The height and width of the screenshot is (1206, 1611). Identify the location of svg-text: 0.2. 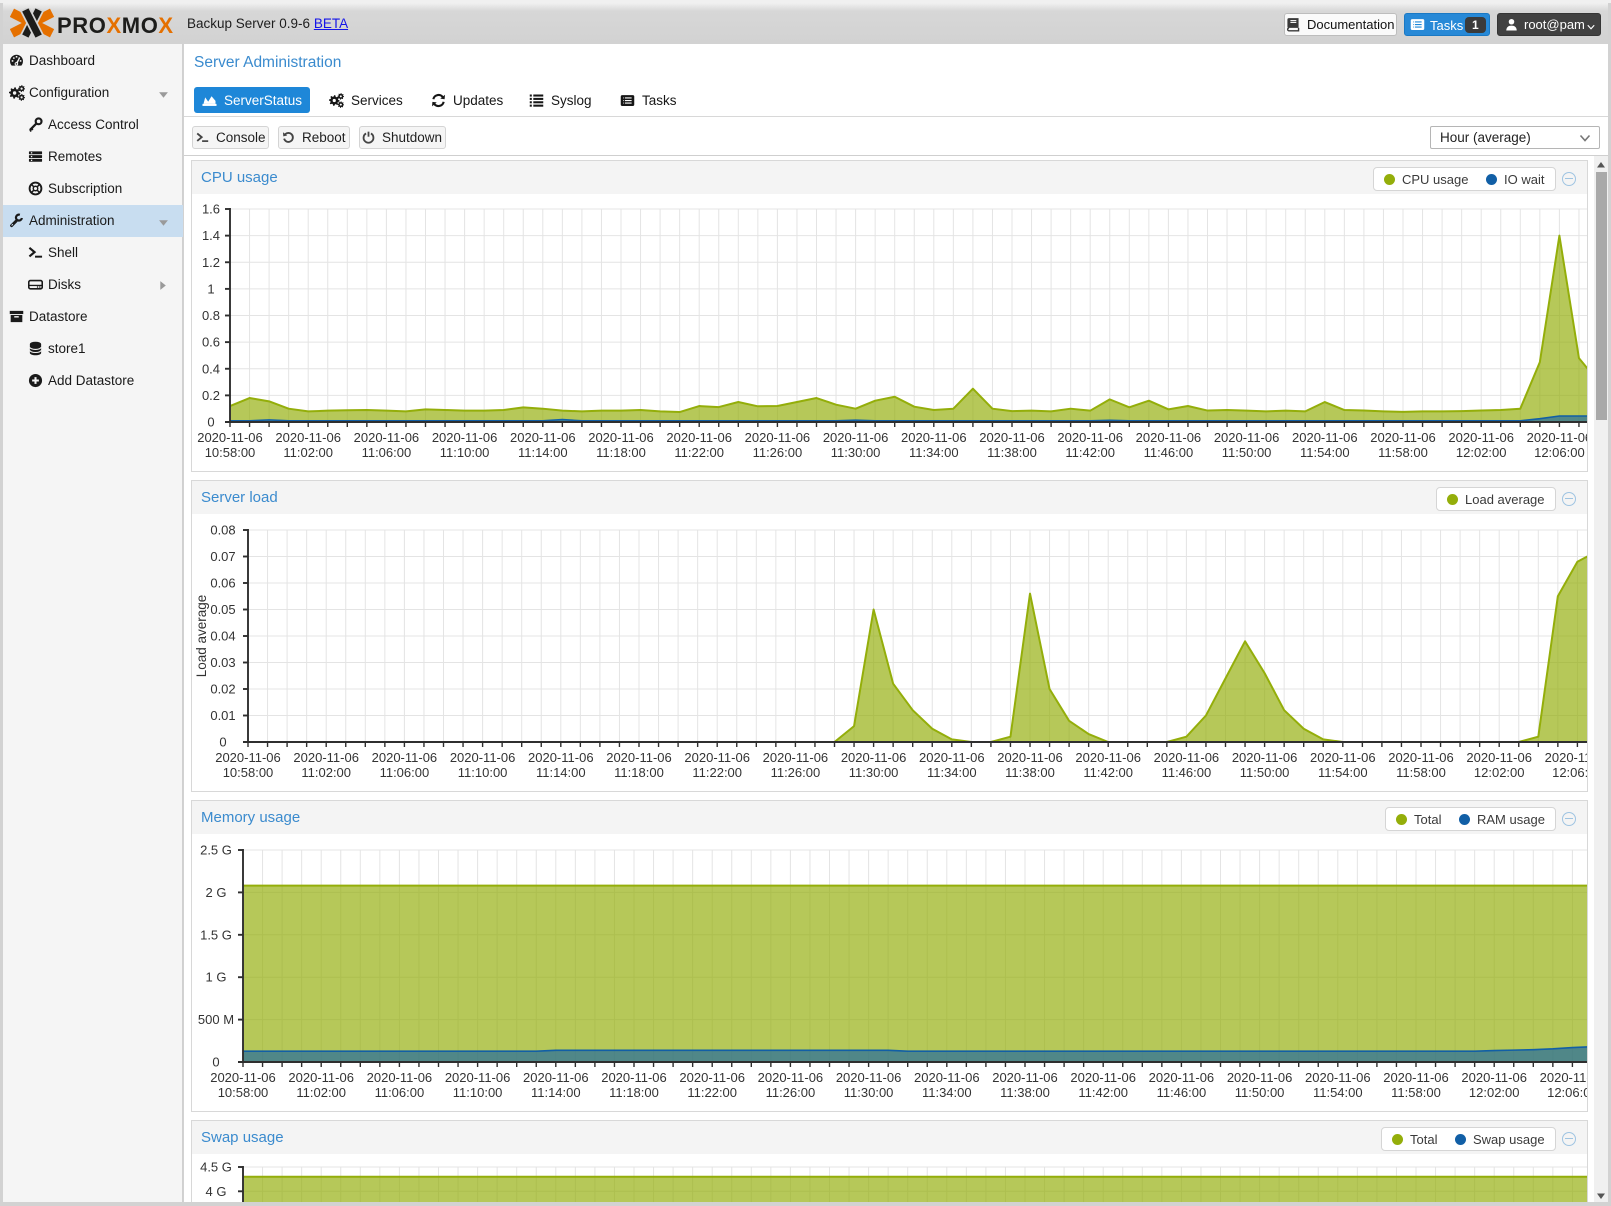
(211, 395).